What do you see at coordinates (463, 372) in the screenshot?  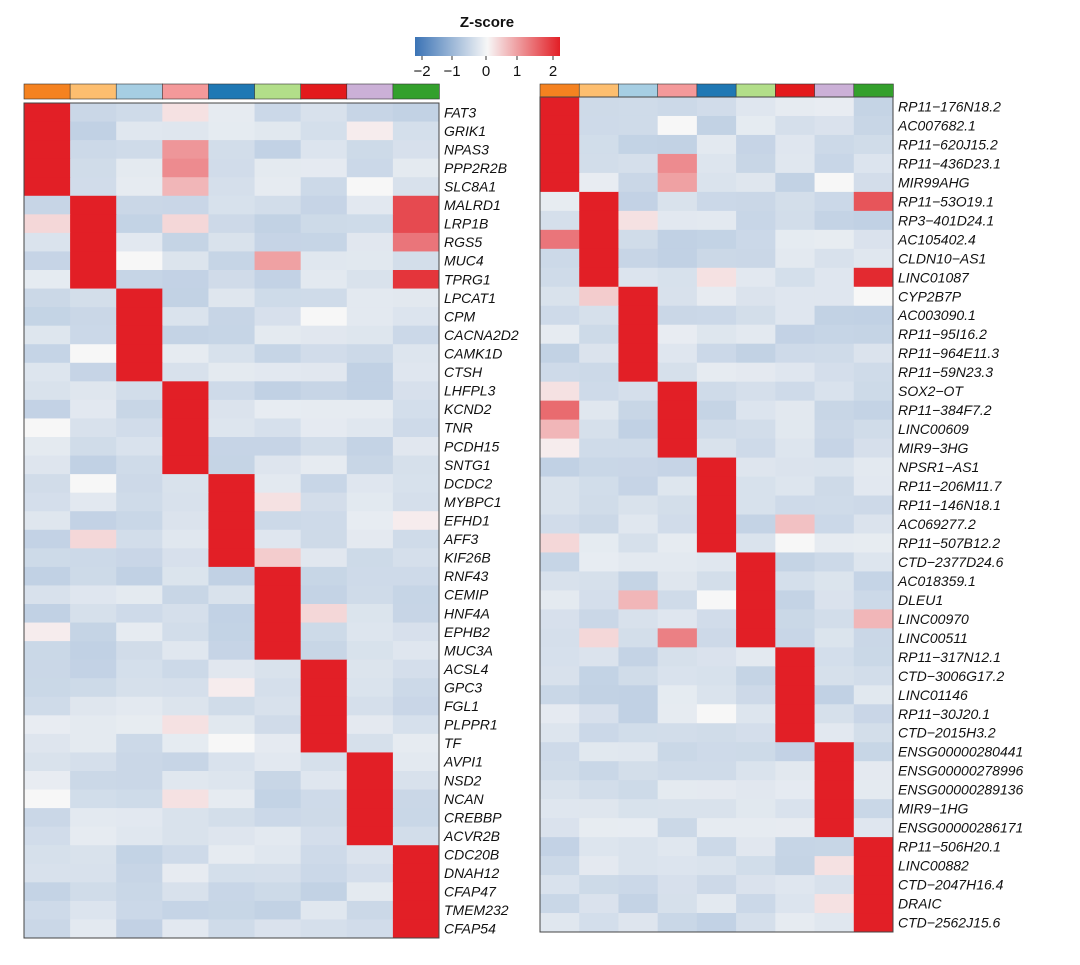 I see `gene-label: CTSH` at bounding box center [463, 372].